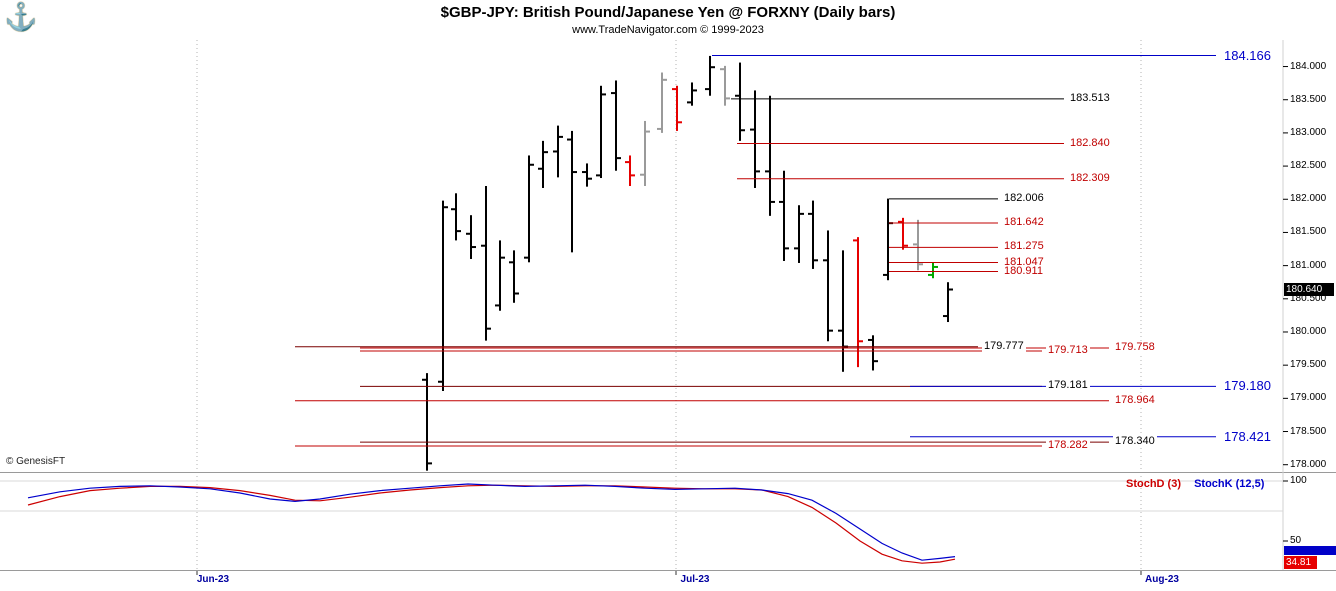  Describe the element at coordinates (1153, 484) in the screenshot. I see `stochd-legend-label: StochD (3)` at that location.